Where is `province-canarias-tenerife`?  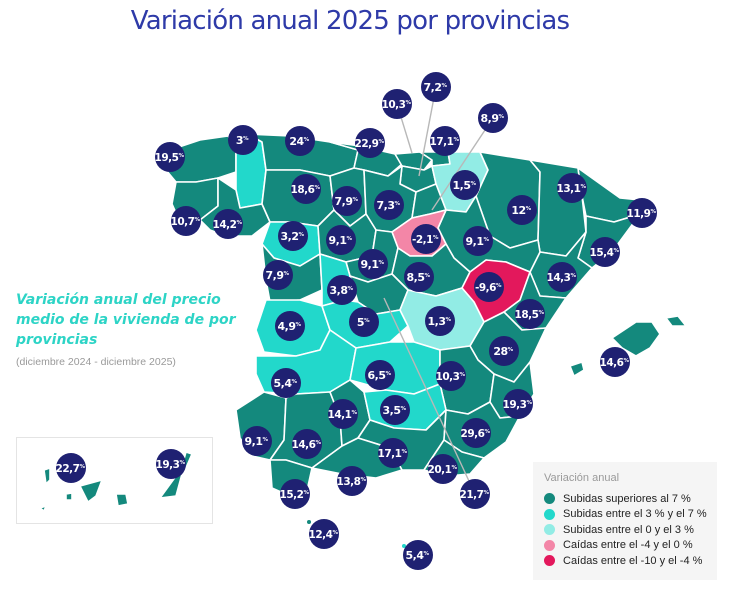 province-canarias-tenerife is located at coordinates (91, 491).